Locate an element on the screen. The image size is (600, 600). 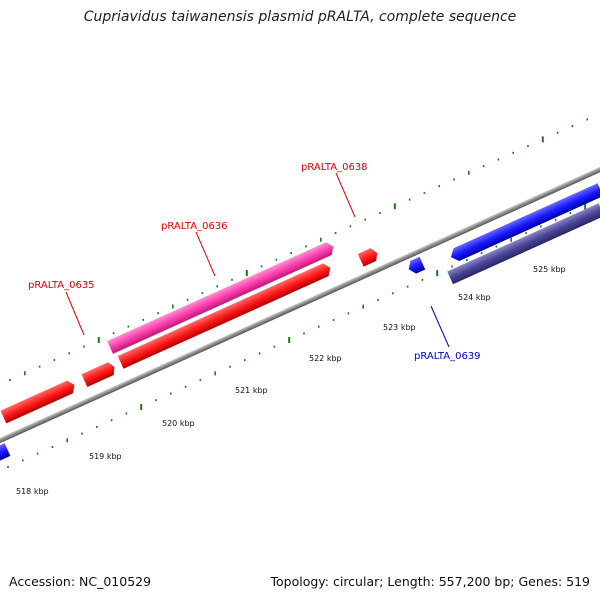
gene-0640-dark-bar is located at coordinates (523, 244).